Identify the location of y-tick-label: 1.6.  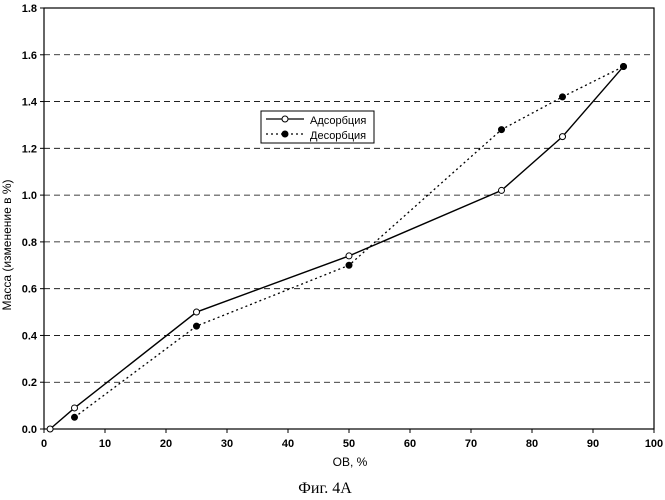
(29, 56).